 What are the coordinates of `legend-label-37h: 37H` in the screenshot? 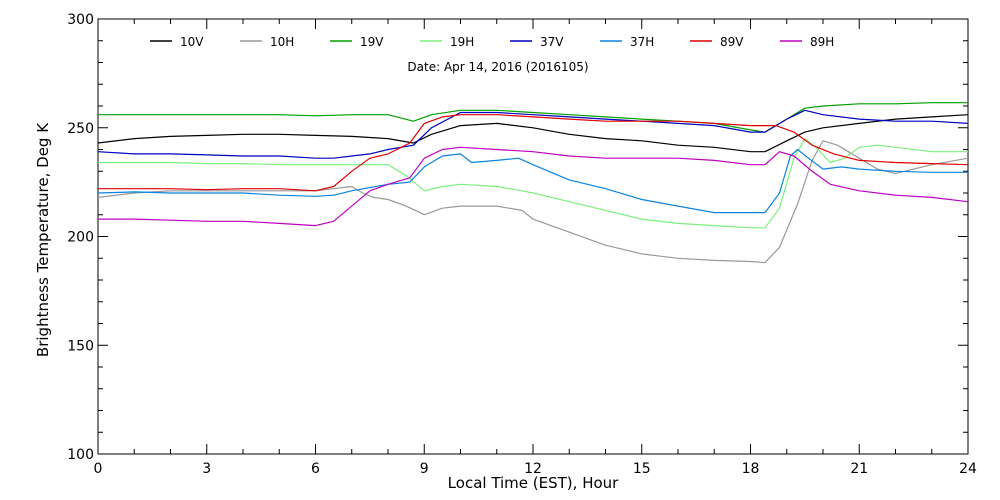 It's located at (642, 42).